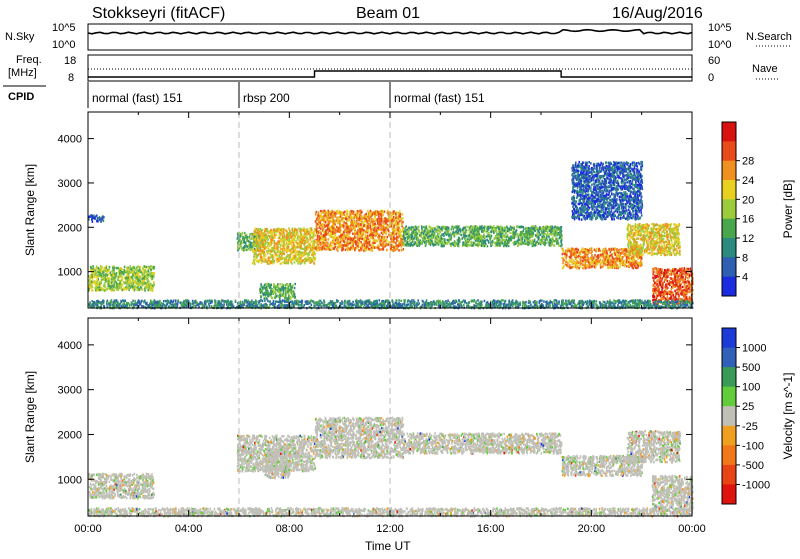 This screenshot has width=800, height=559. Describe the element at coordinates (22, 73) in the screenshot. I see `freq-label-line2: [MHz]` at that location.